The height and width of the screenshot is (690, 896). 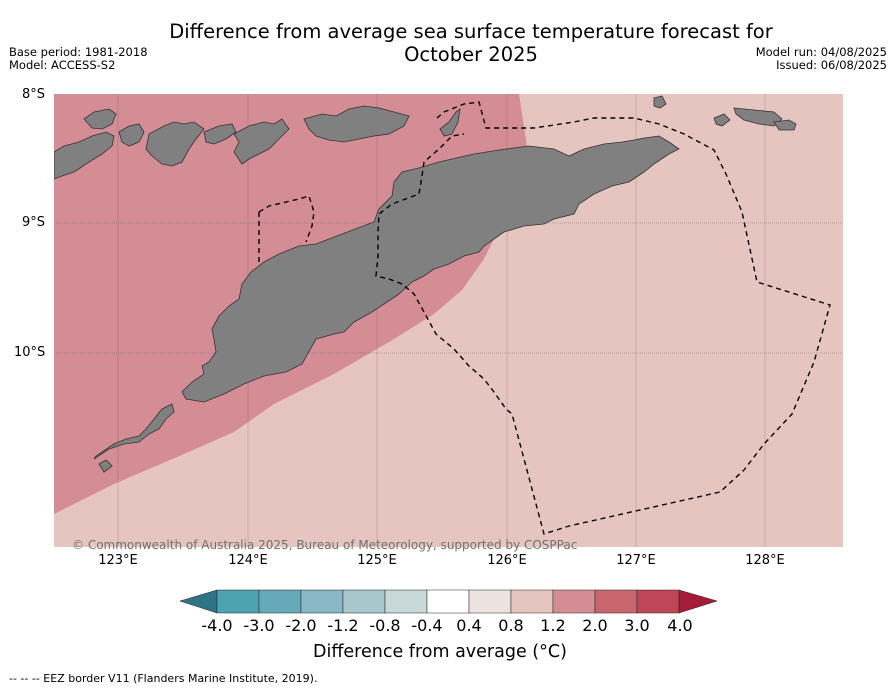 I want to click on lon-label-123e: 123°E, so click(x=118, y=560).